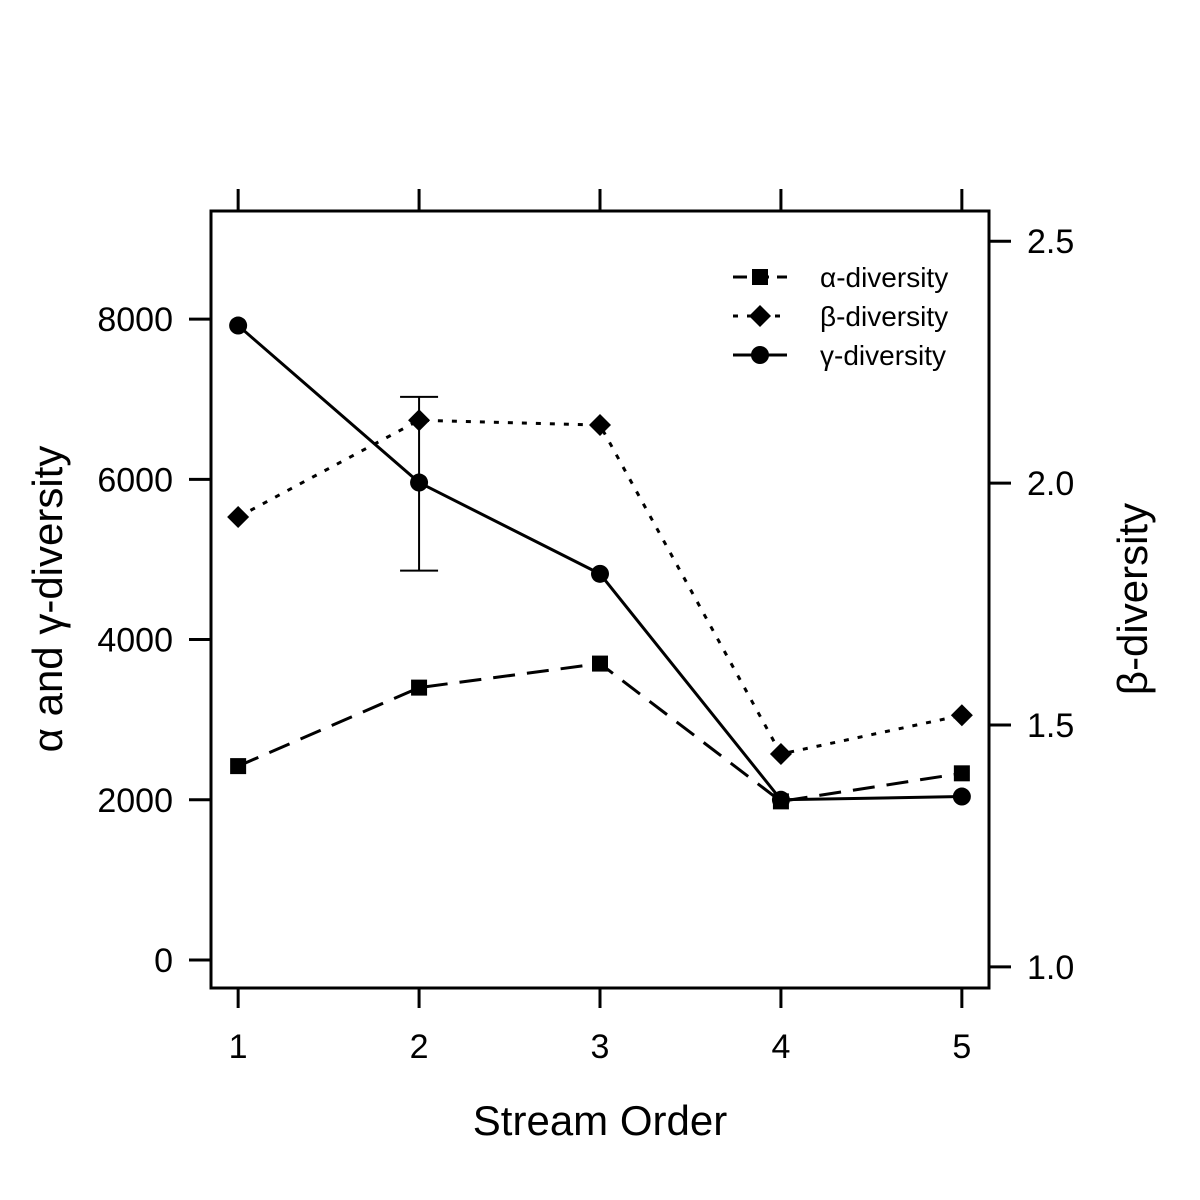  What do you see at coordinates (135, 320) in the screenshot?
I see `left-y-tick-label: 8000` at bounding box center [135, 320].